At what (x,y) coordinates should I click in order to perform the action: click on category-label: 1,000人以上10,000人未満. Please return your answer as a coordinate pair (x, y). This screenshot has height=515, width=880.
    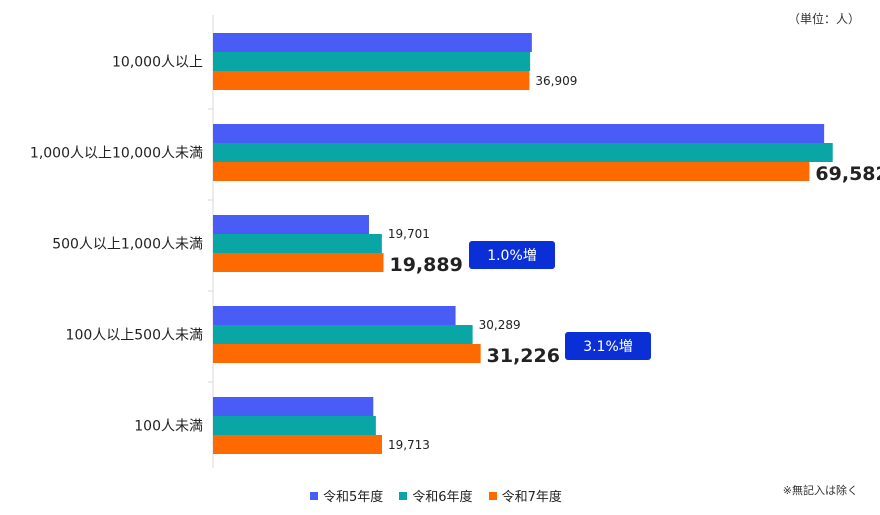
    Looking at the image, I should click on (116, 154).